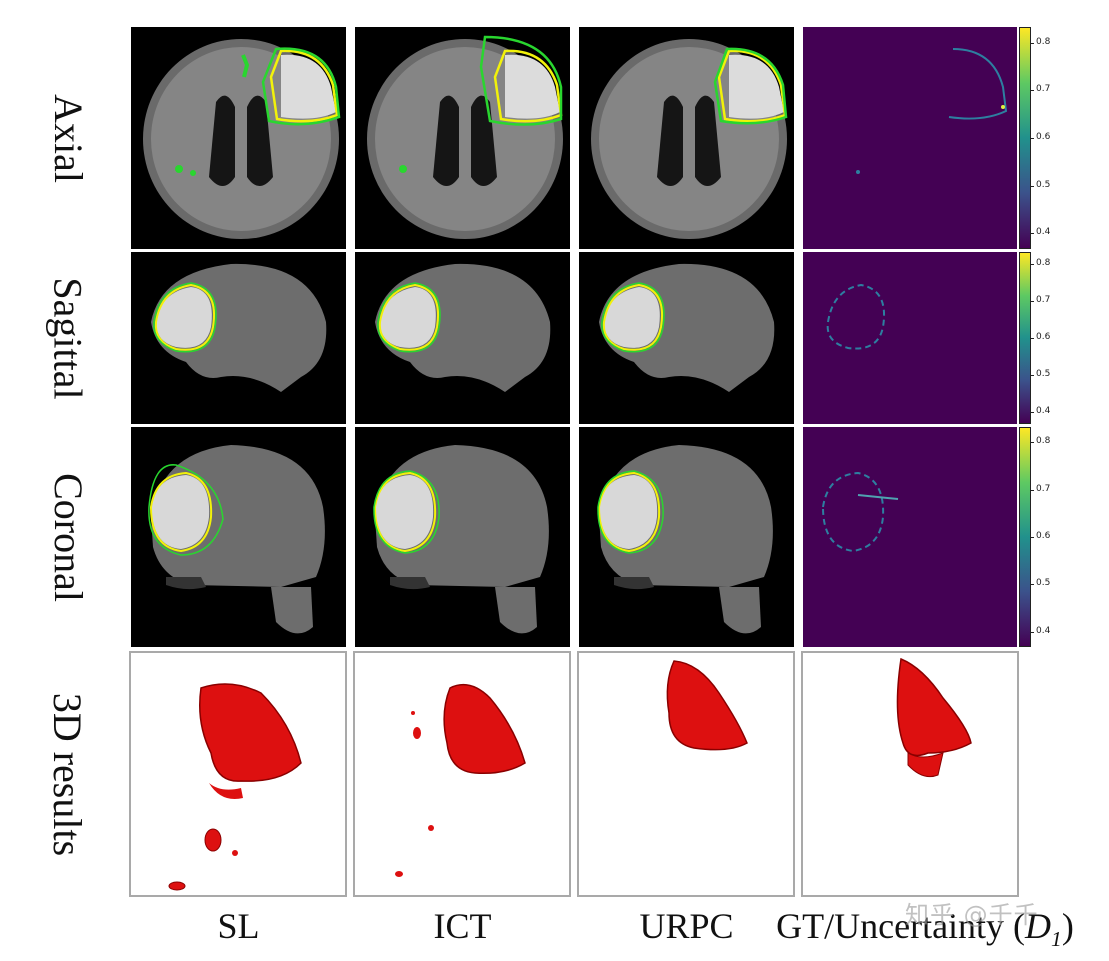 This screenshot has height=961, width=1109. I want to click on sagittal-colorbar, so click(1025, 338).